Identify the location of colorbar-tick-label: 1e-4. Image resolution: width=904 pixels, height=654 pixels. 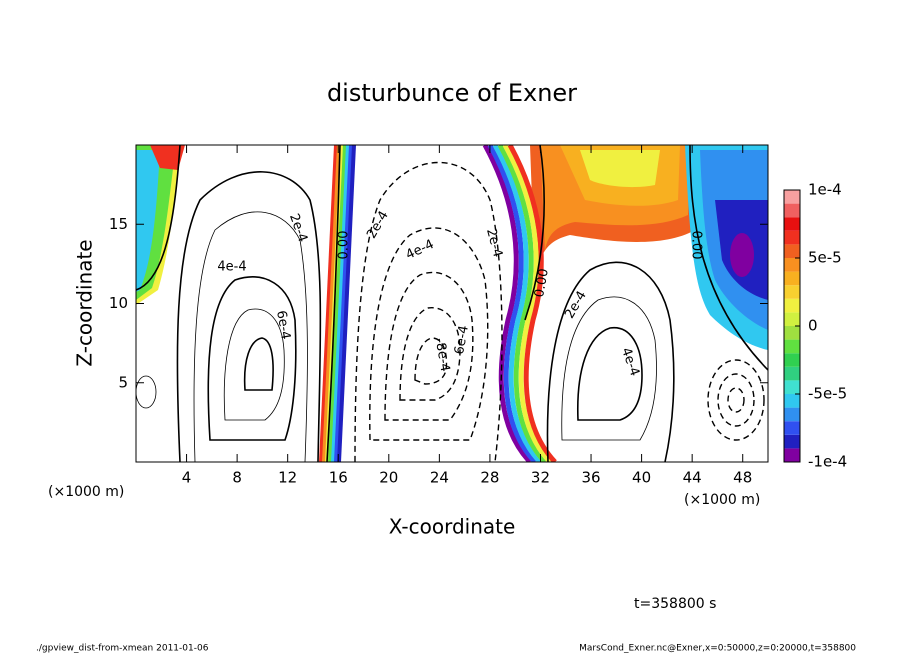
(825, 190).